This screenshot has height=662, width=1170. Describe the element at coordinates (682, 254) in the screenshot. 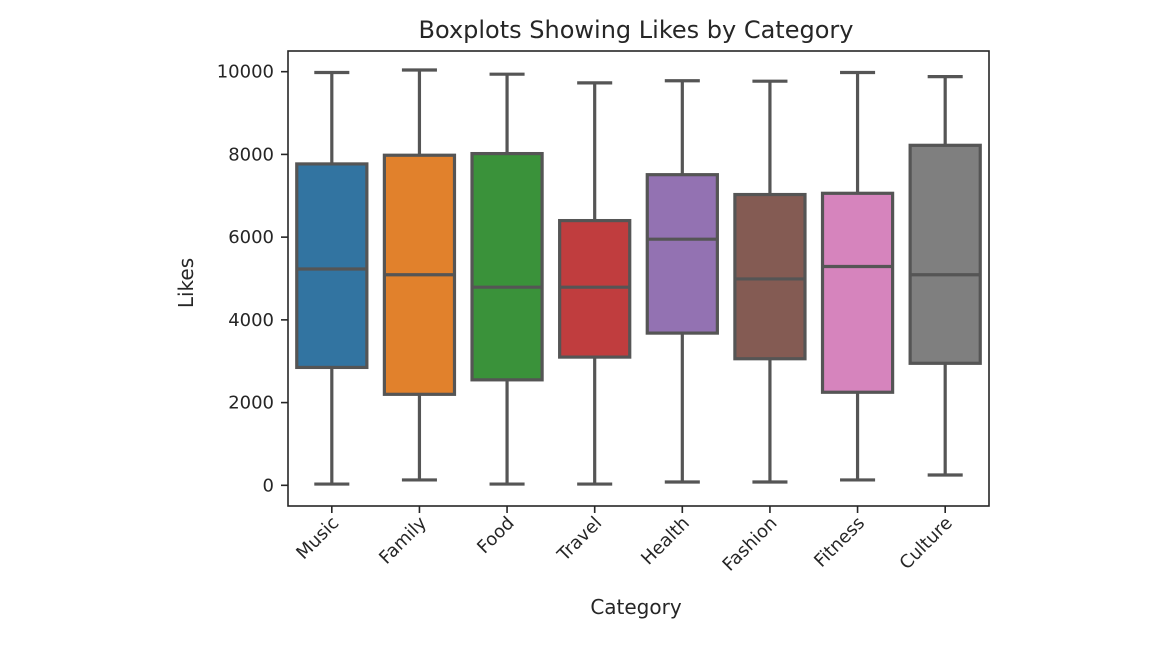

I see `box-health` at that location.